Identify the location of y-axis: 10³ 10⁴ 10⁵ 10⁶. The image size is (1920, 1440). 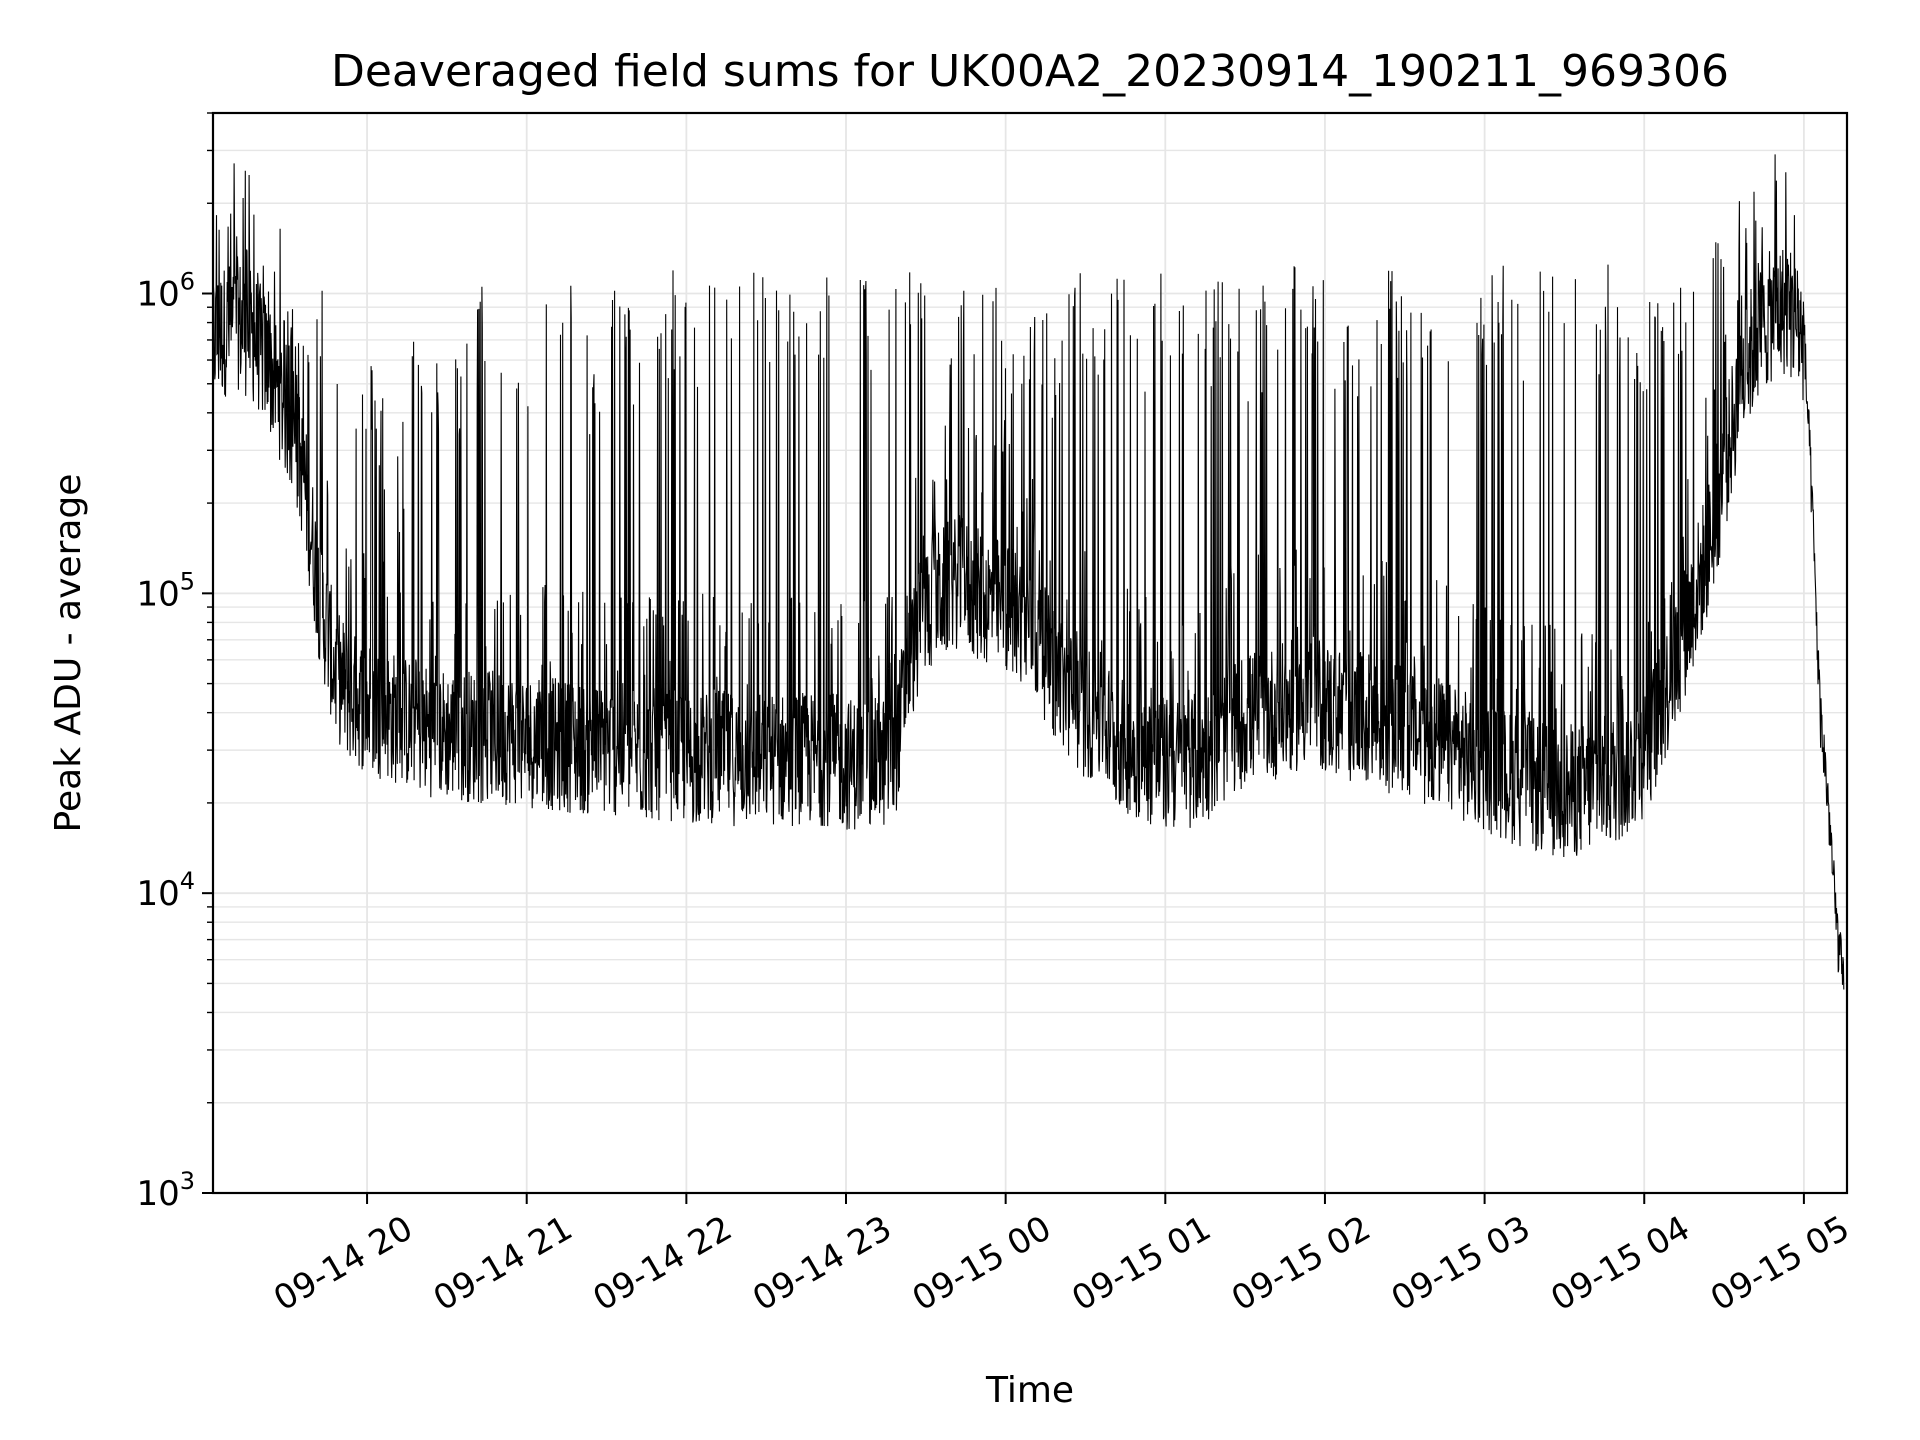
(174, 663).